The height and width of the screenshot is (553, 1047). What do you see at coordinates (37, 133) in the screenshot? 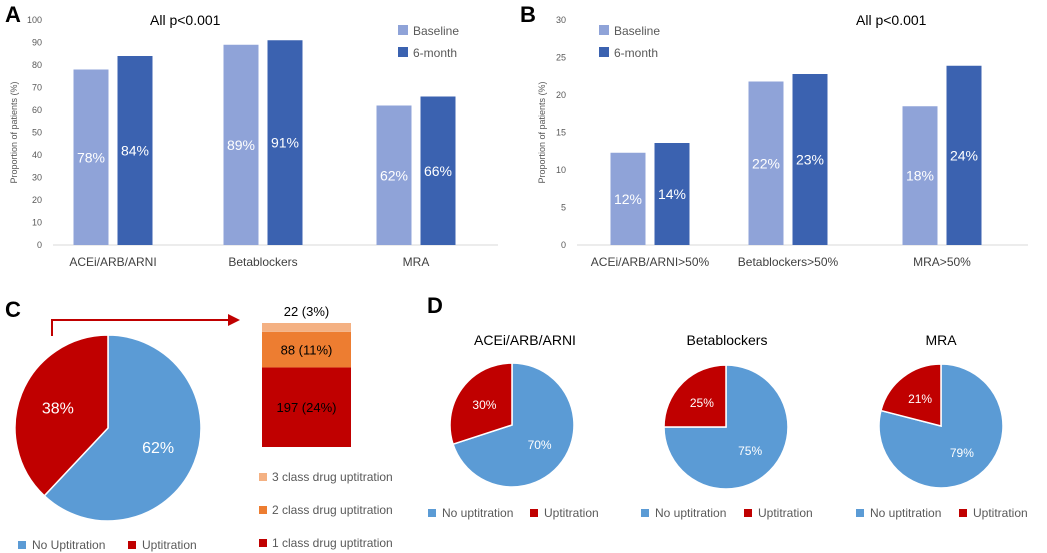
I see `y-tick-label: 50` at bounding box center [37, 133].